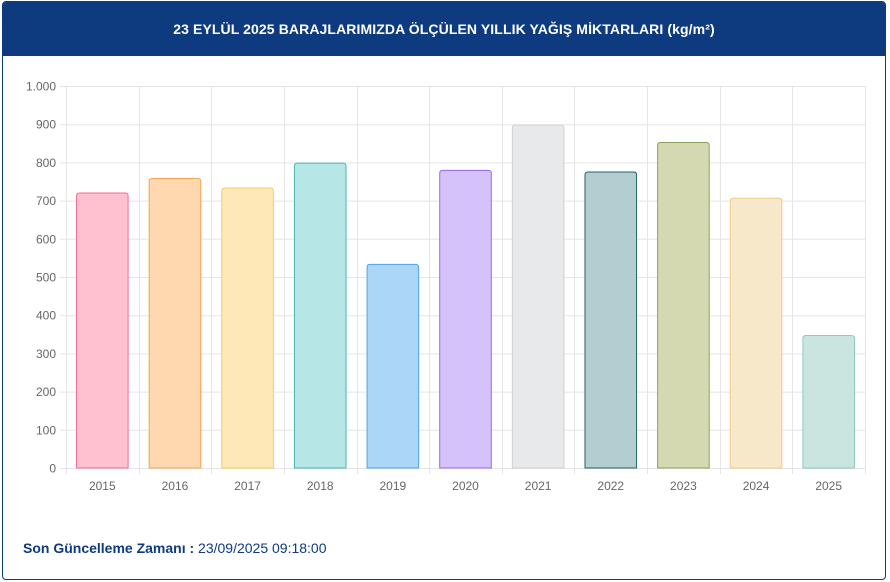  Describe the element at coordinates (683, 486) in the screenshot. I see `x-tick-label: 2023` at that location.